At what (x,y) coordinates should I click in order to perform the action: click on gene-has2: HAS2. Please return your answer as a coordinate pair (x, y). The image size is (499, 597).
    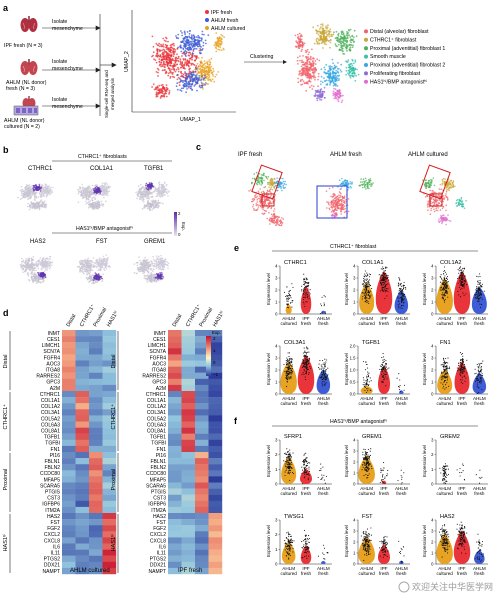
    Looking at the image, I should click on (38, 242).